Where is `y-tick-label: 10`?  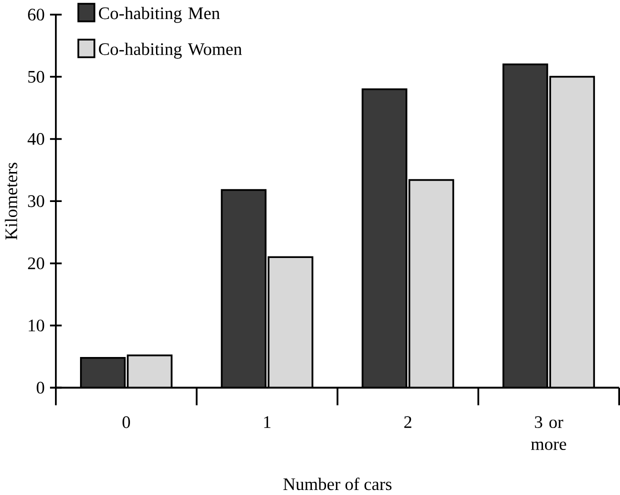
y-tick-label: 10 is located at coordinates (36, 326).